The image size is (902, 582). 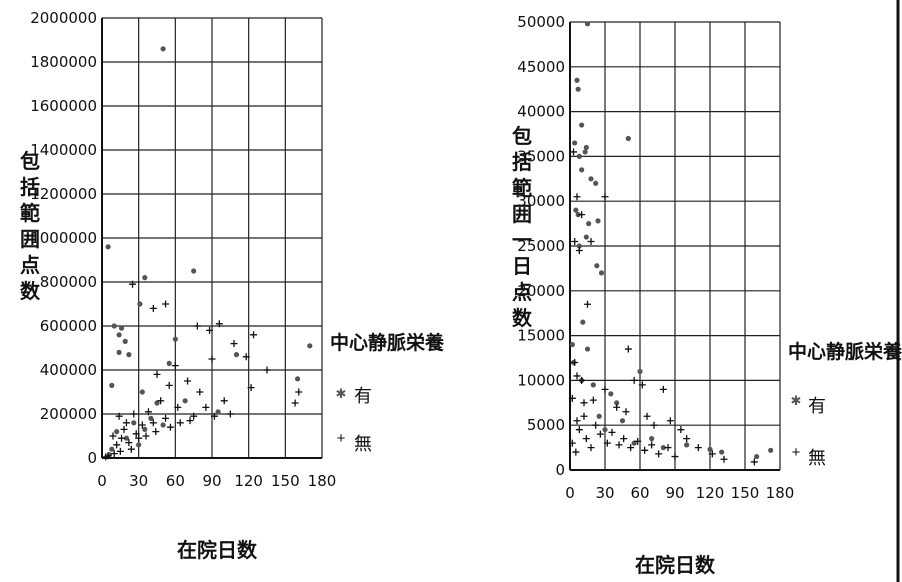 What do you see at coordinates (363, 444) in the screenshot?
I see `left-legend-label-no: 無` at bounding box center [363, 444].